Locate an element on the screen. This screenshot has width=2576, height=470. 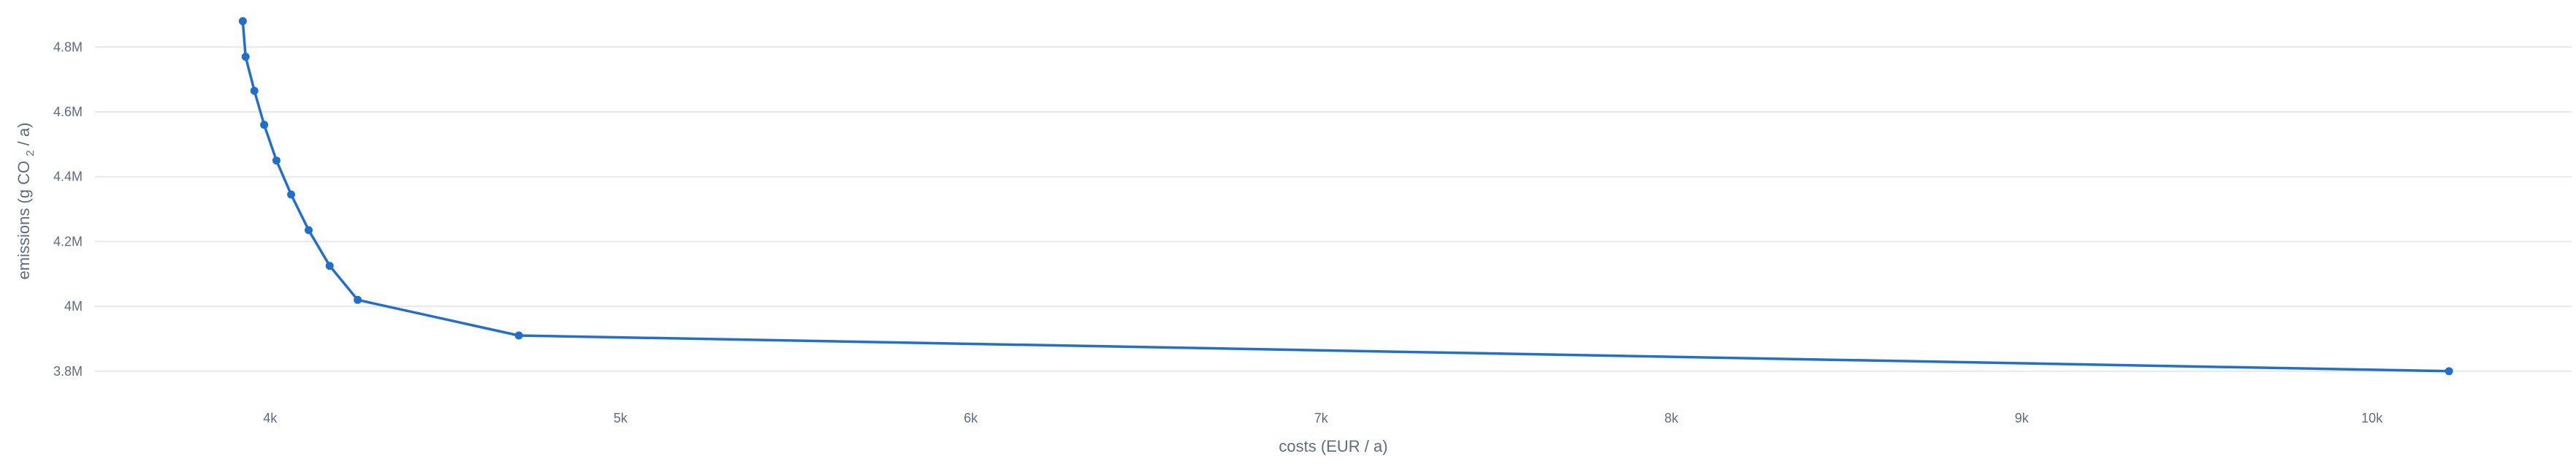
y-tick-label: 4M is located at coordinates (74, 306).